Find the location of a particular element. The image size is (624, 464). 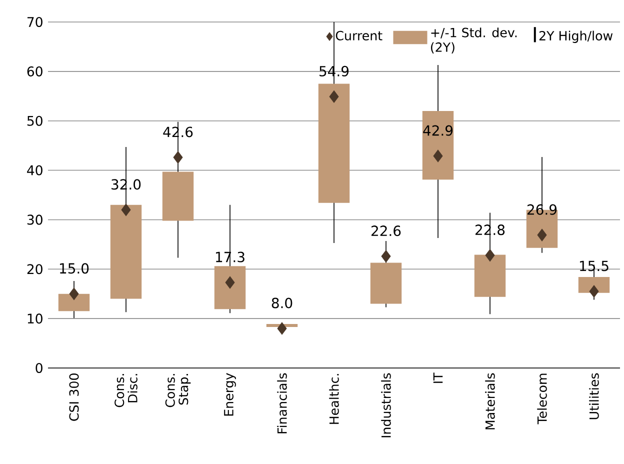

y-tick-label: 30 is located at coordinates (34, 219).